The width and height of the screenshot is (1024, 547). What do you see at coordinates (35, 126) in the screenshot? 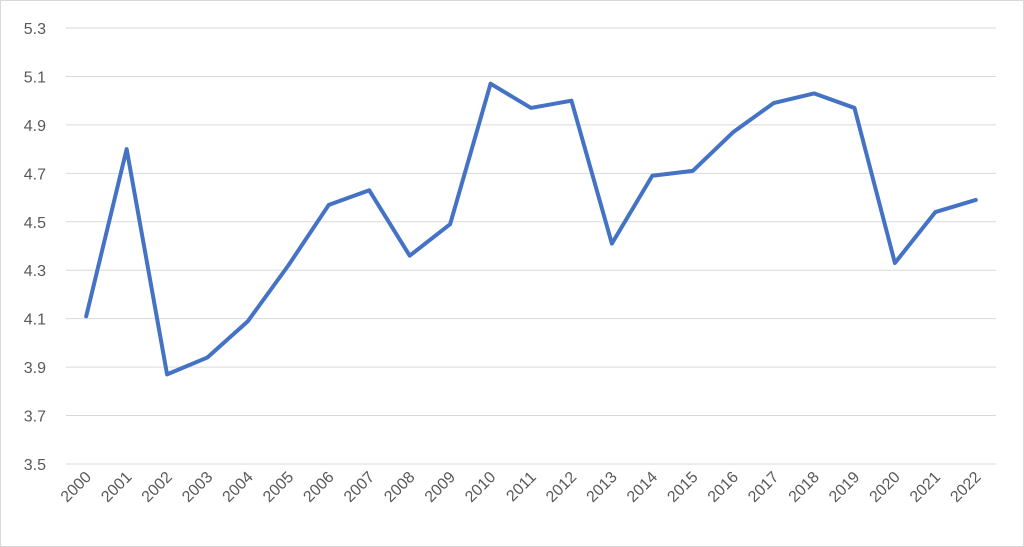
I see `y-tick-label: 4.9` at bounding box center [35, 126].